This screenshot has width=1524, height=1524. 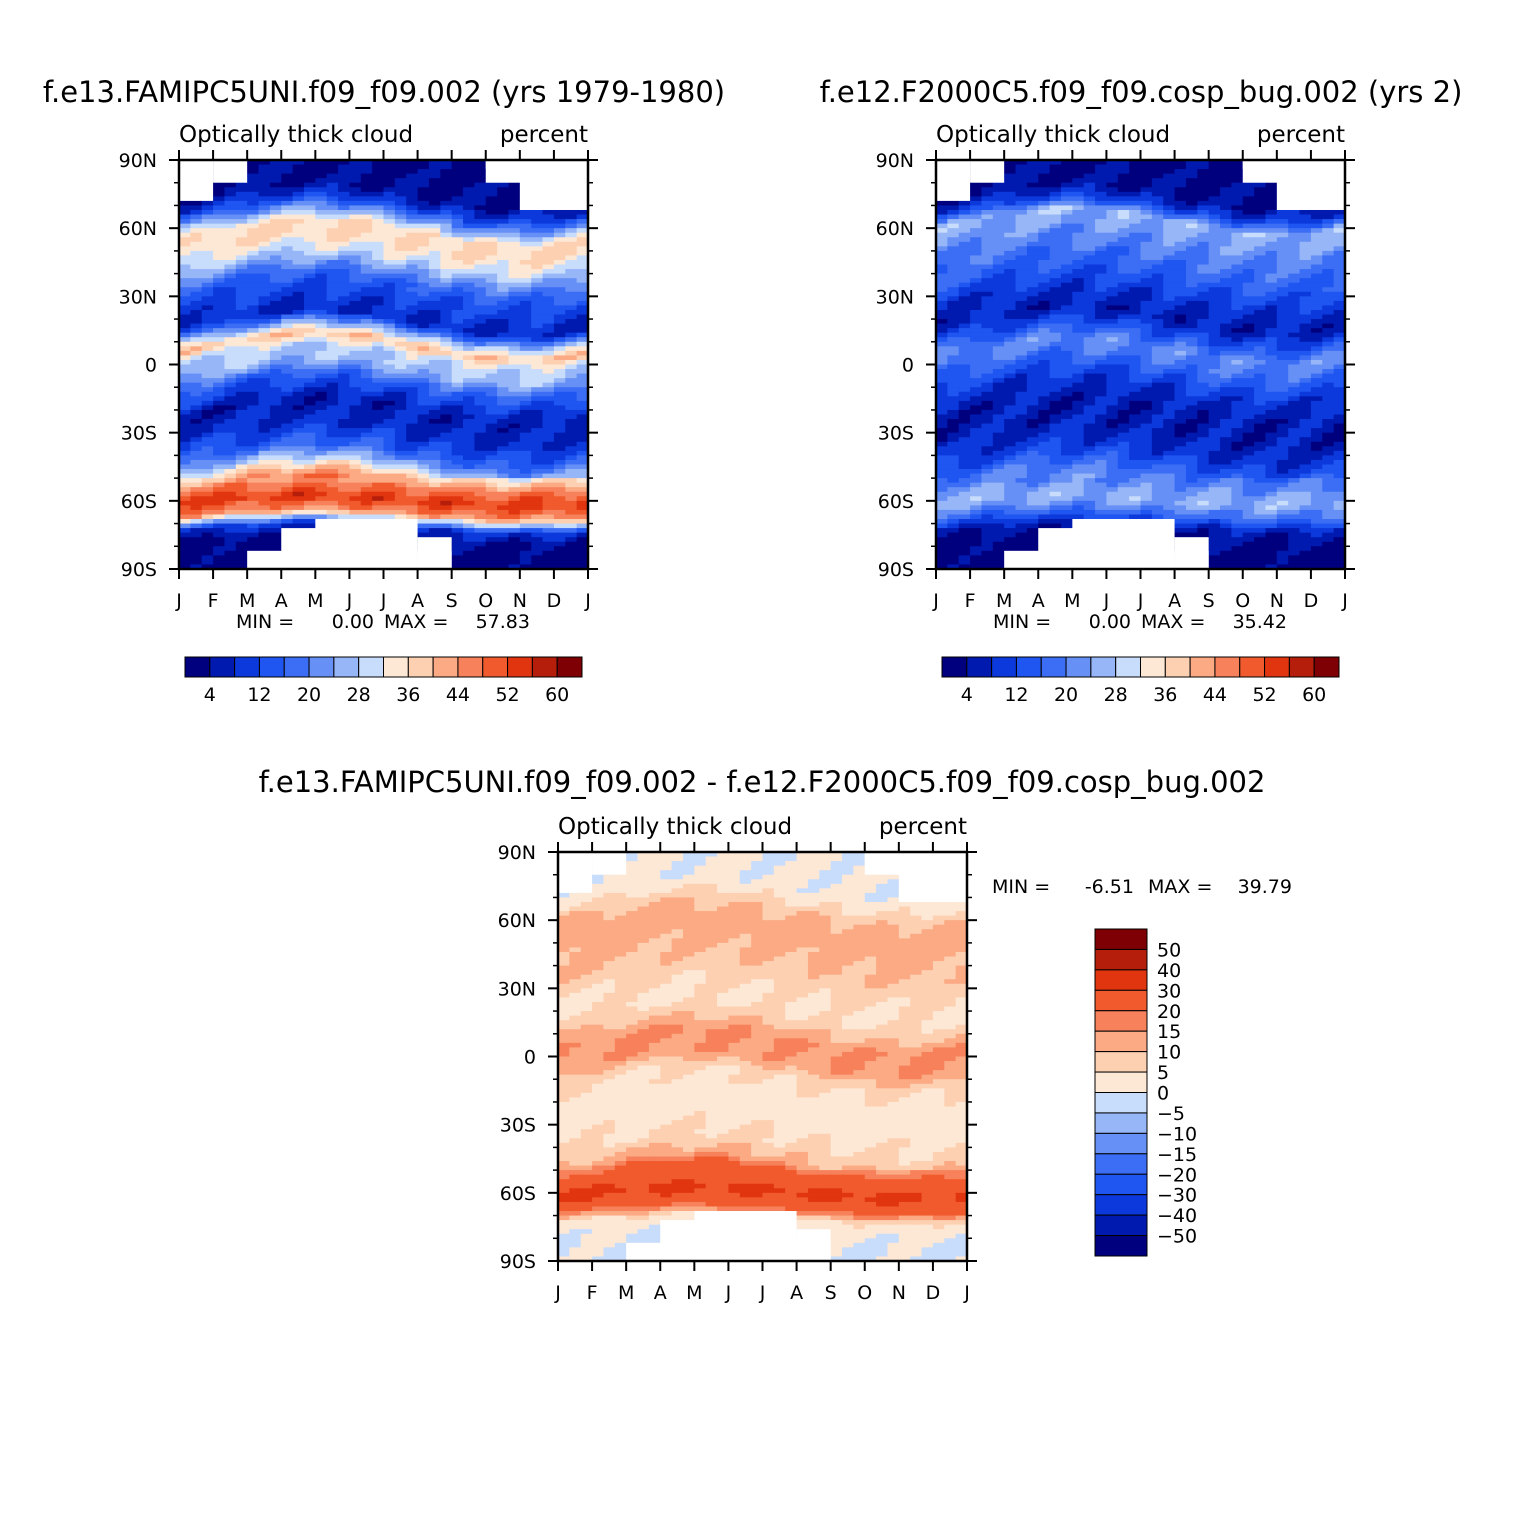 I want to click on x-tick-label: F, so click(x=213, y=601).